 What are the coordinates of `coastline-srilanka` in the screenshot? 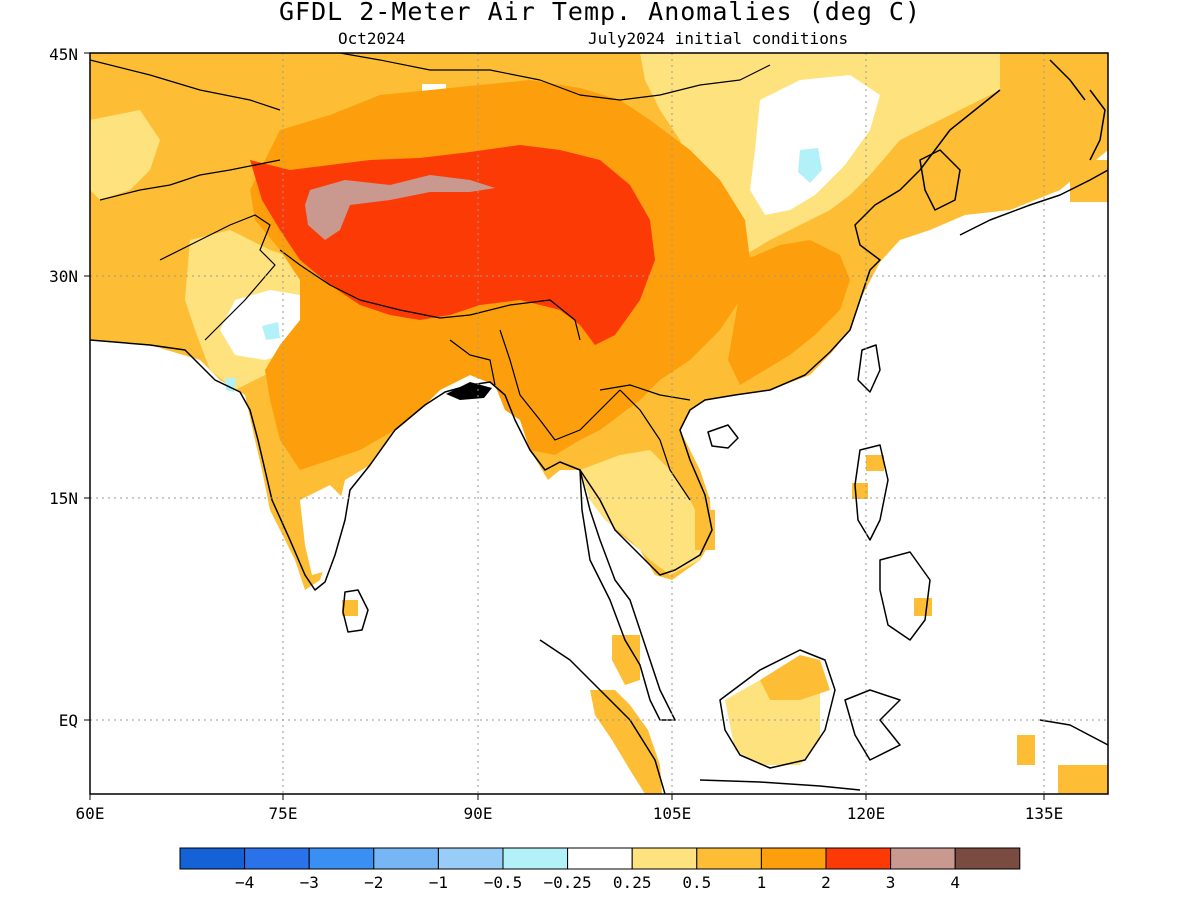 It's located at (355, 611).